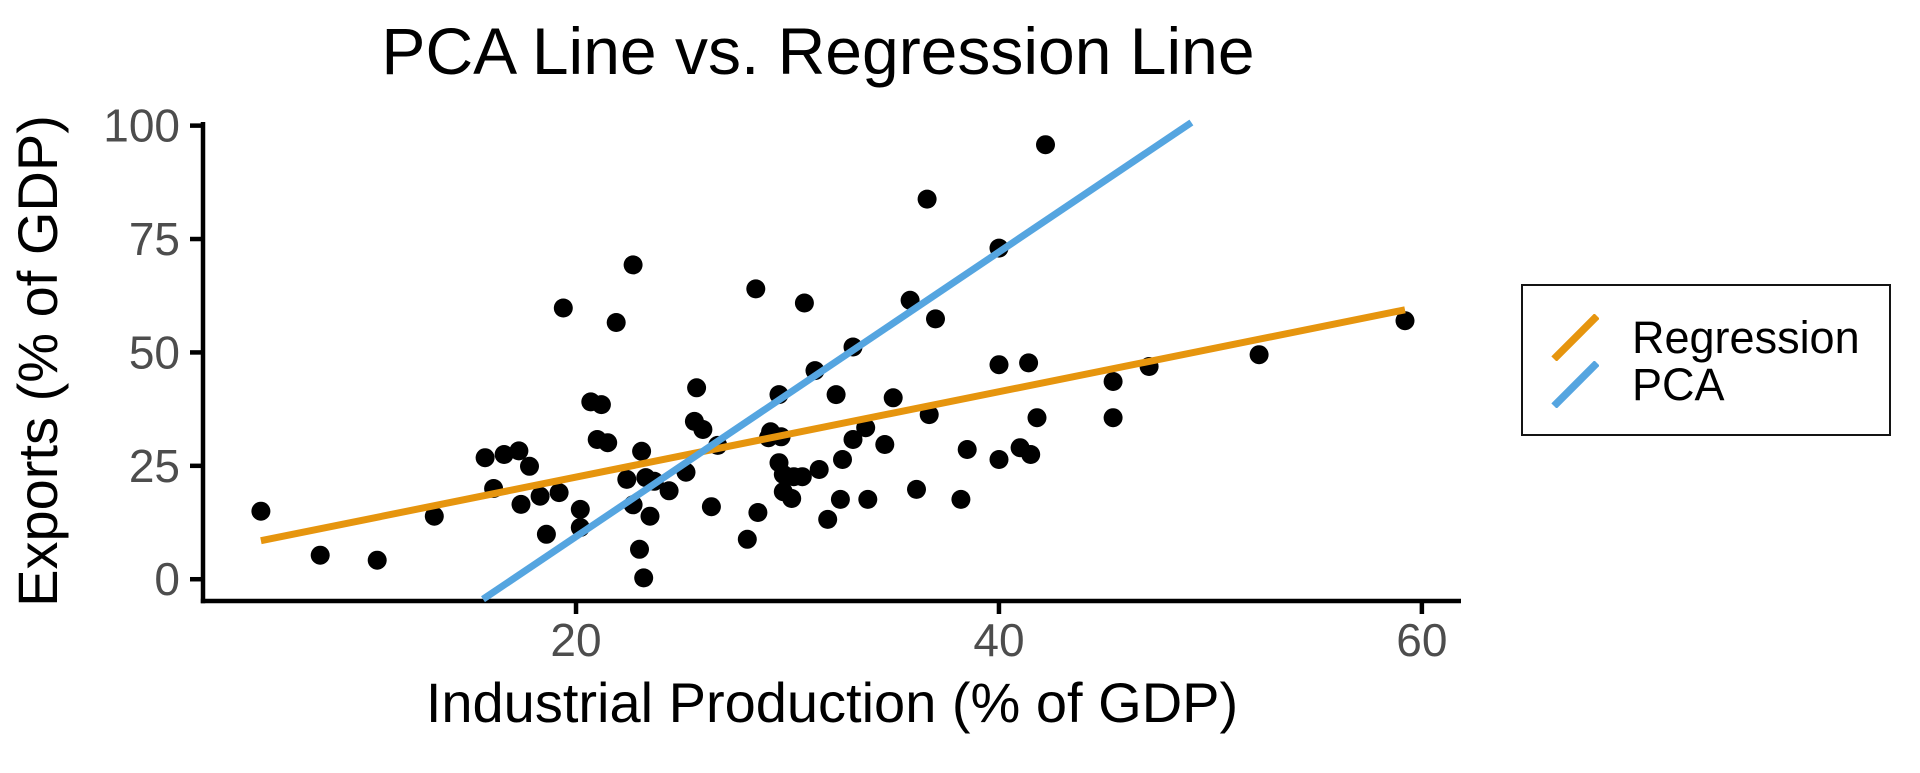  Describe the element at coordinates (154, 466) in the screenshot. I see `y-tick-label: 25` at that location.